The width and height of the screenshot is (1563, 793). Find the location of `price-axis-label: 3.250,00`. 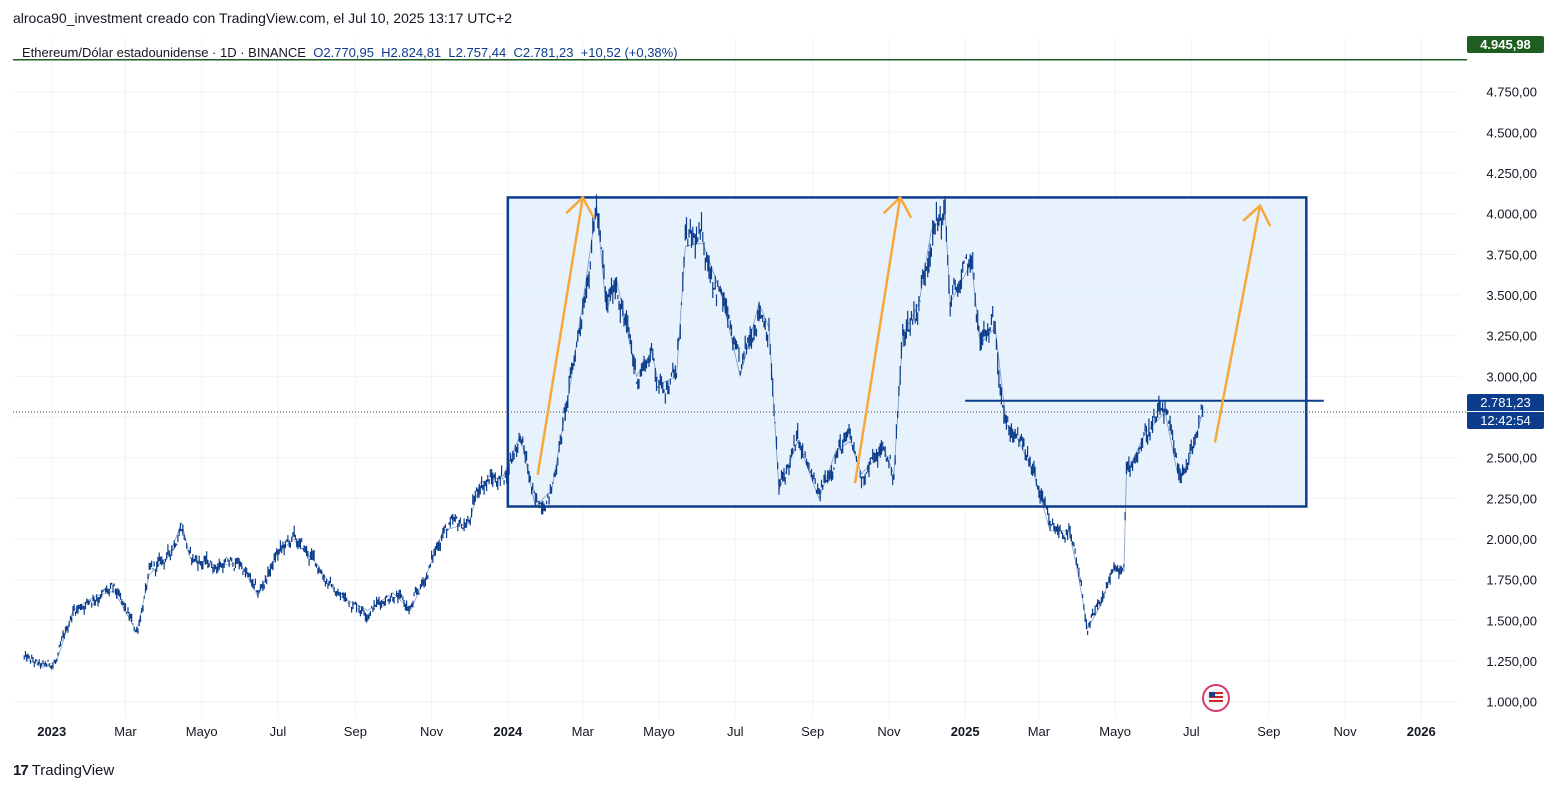

price-axis-label: 3.250,00 is located at coordinates (1511, 336).